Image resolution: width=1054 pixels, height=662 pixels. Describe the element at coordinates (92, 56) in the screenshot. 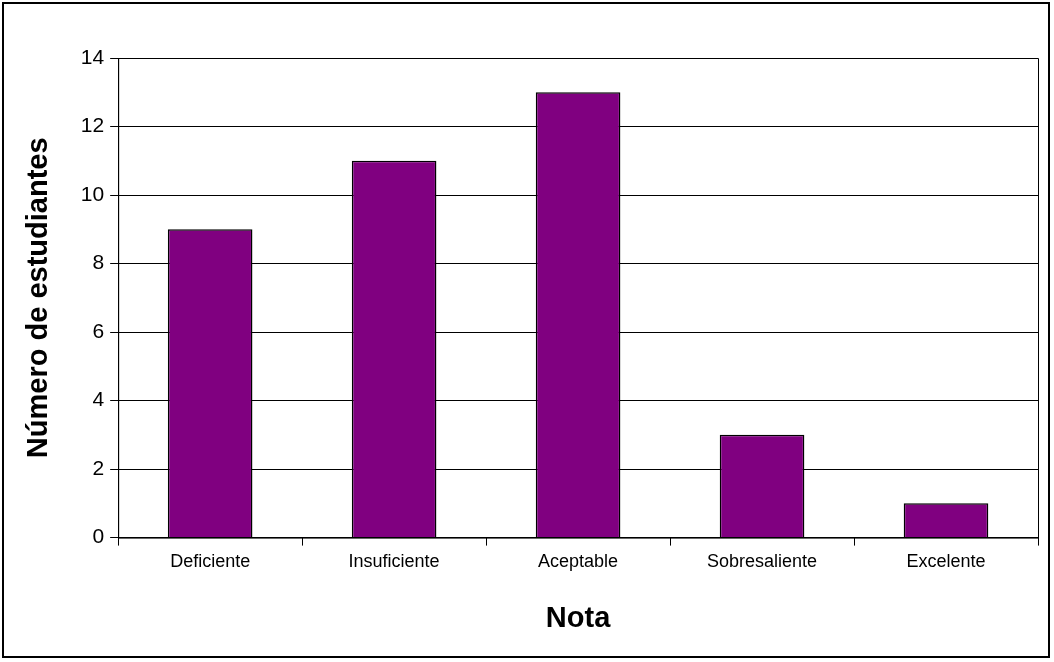

I see `y-tick-label: 14` at that location.